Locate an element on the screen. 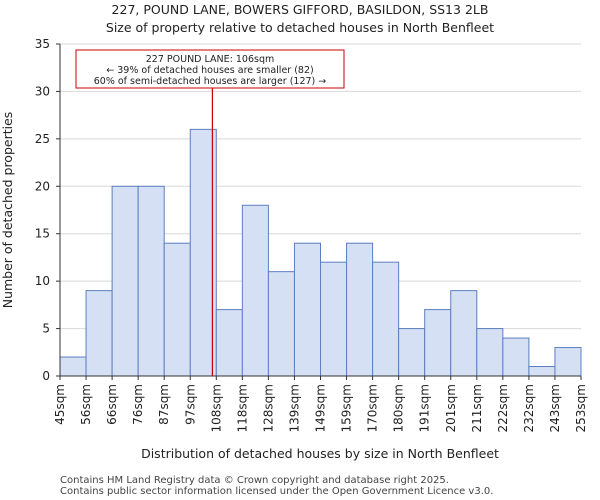  x-tick-label-19: 243sqm is located at coordinates (555, 408).